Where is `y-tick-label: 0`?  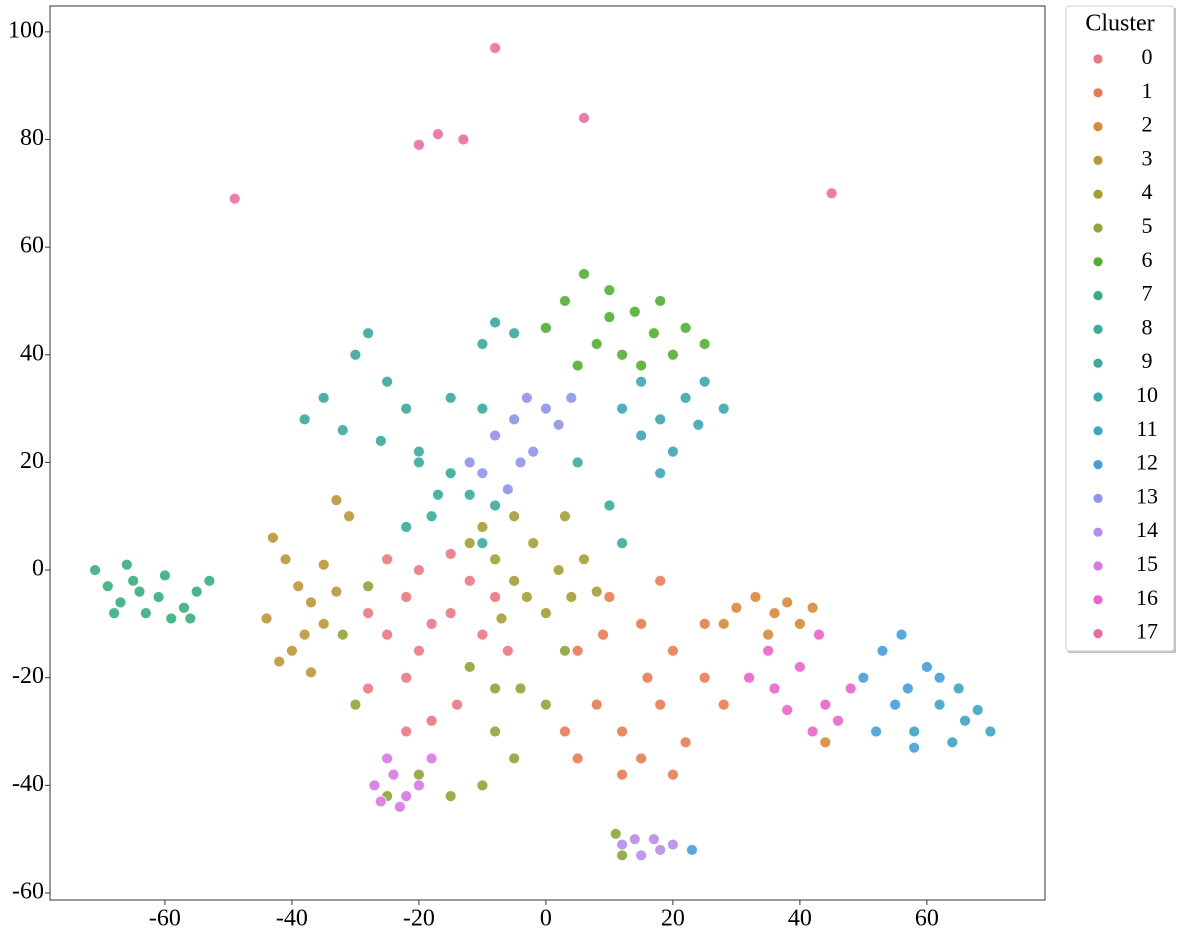
y-tick-label: 0 is located at coordinates (38, 569).